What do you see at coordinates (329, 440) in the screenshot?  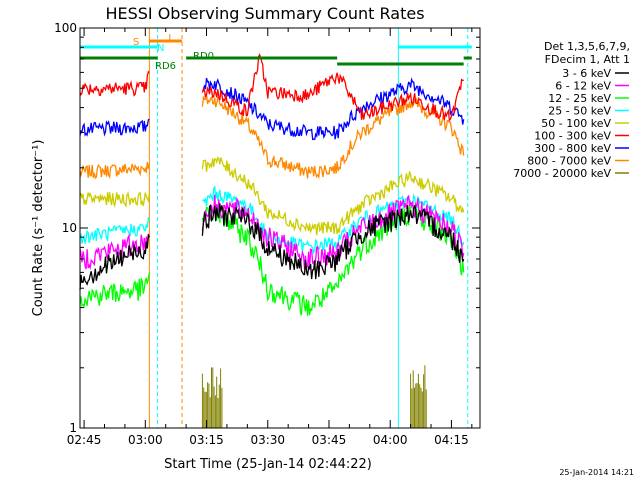 I see `x-tick-label: 03:45` at bounding box center [329, 440].